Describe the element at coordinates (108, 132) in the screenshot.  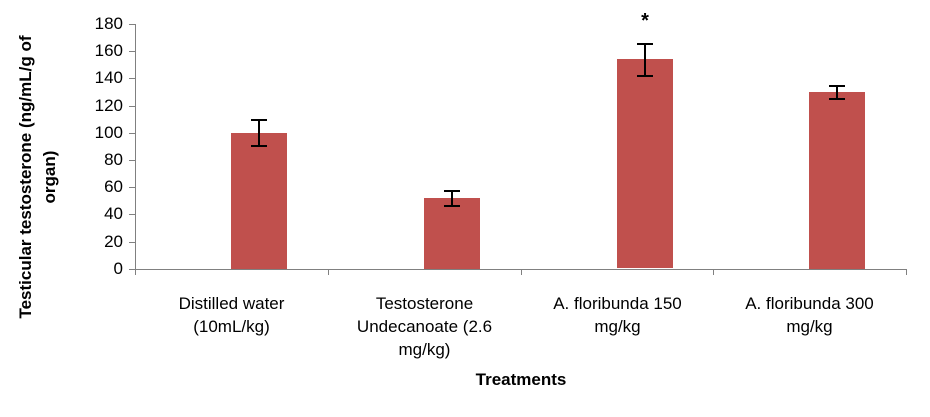
I see `y-axis-tick-label: 100` at that location.